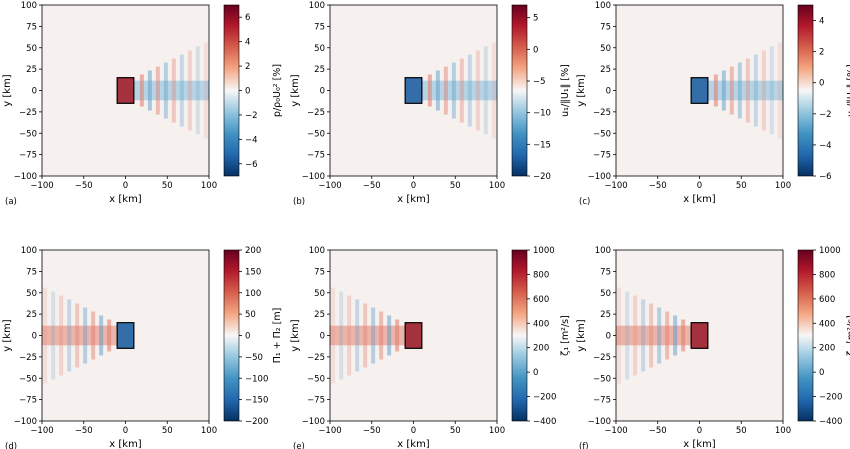 The width and height of the screenshot is (850, 449). What do you see at coordinates (299, 202) in the screenshot?
I see `panel-label: (b)` at bounding box center [299, 202].